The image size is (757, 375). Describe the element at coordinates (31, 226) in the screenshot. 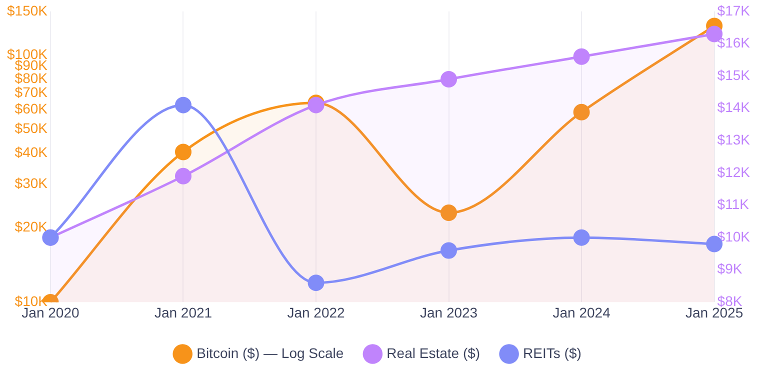

I see `y-tick-label: $20K` at that location.